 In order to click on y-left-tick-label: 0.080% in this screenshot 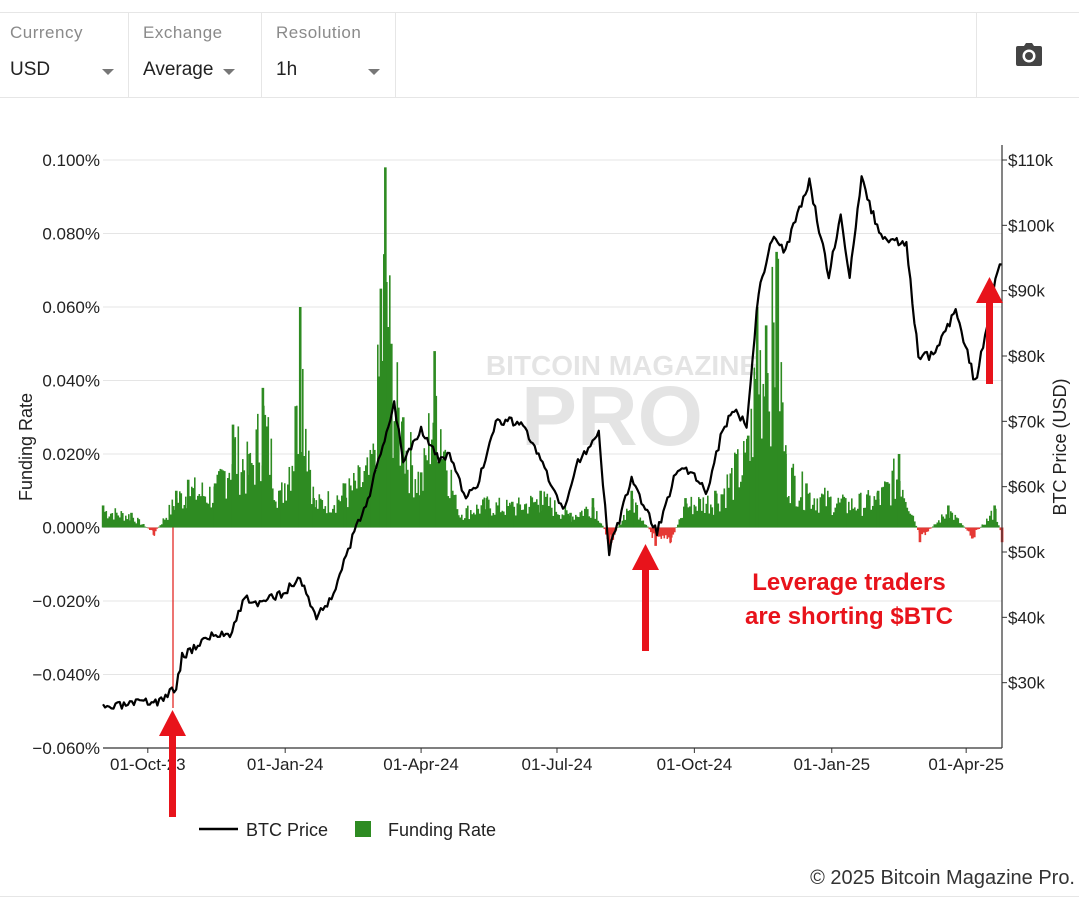, I will do `click(71, 234)`.